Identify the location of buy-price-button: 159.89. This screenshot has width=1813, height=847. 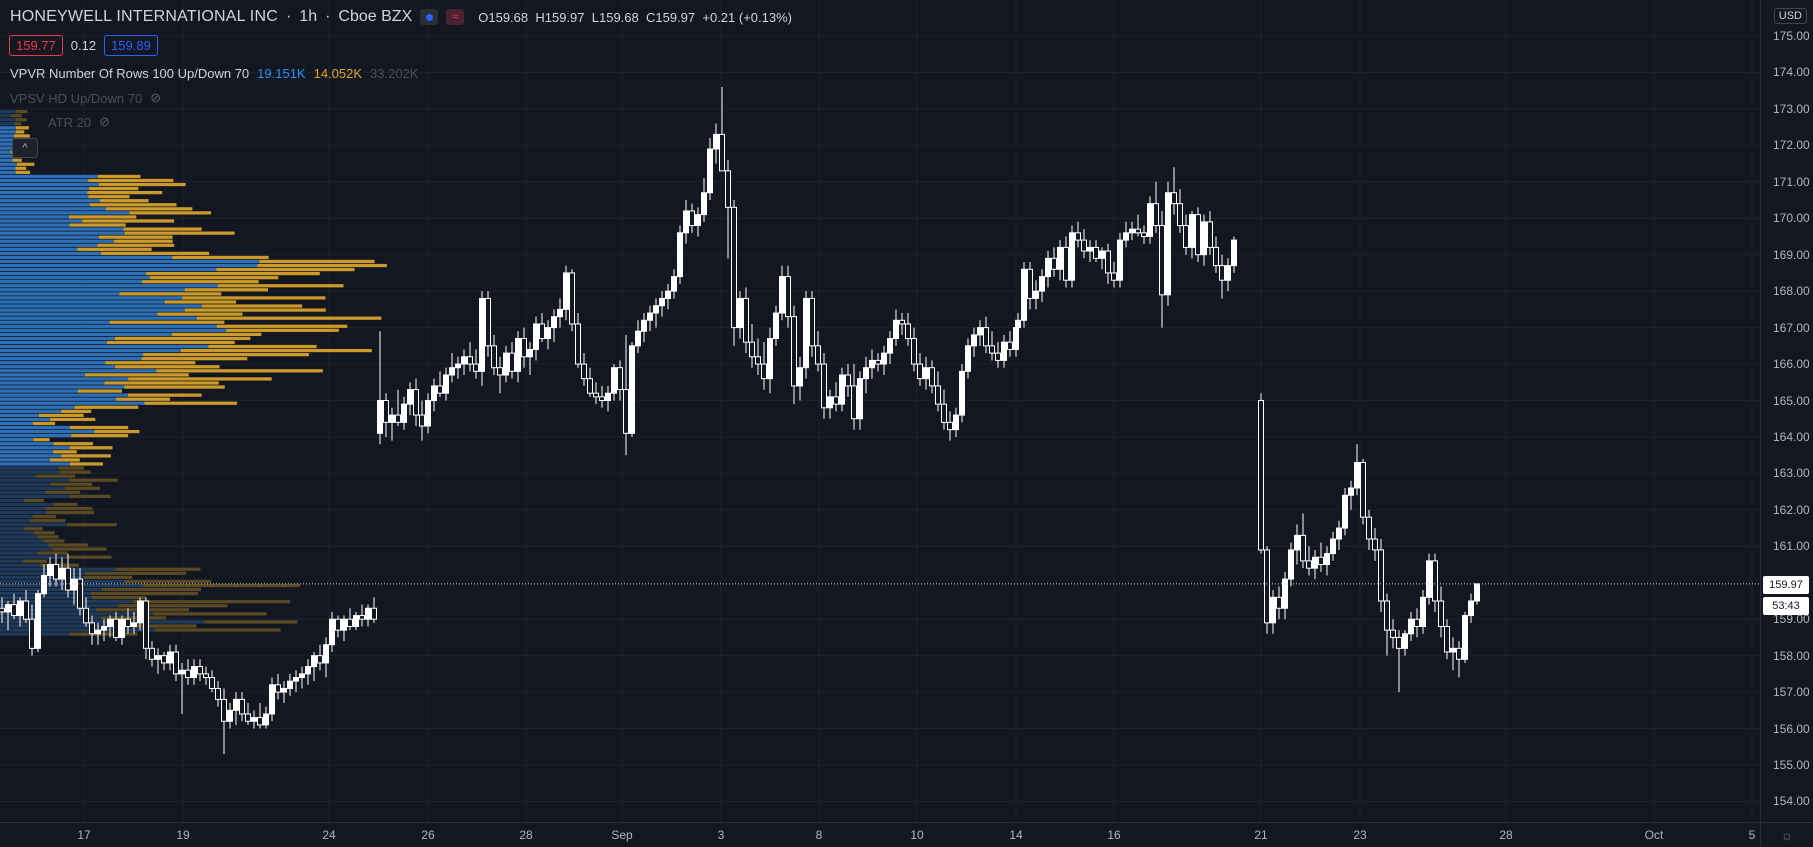
(131, 45).